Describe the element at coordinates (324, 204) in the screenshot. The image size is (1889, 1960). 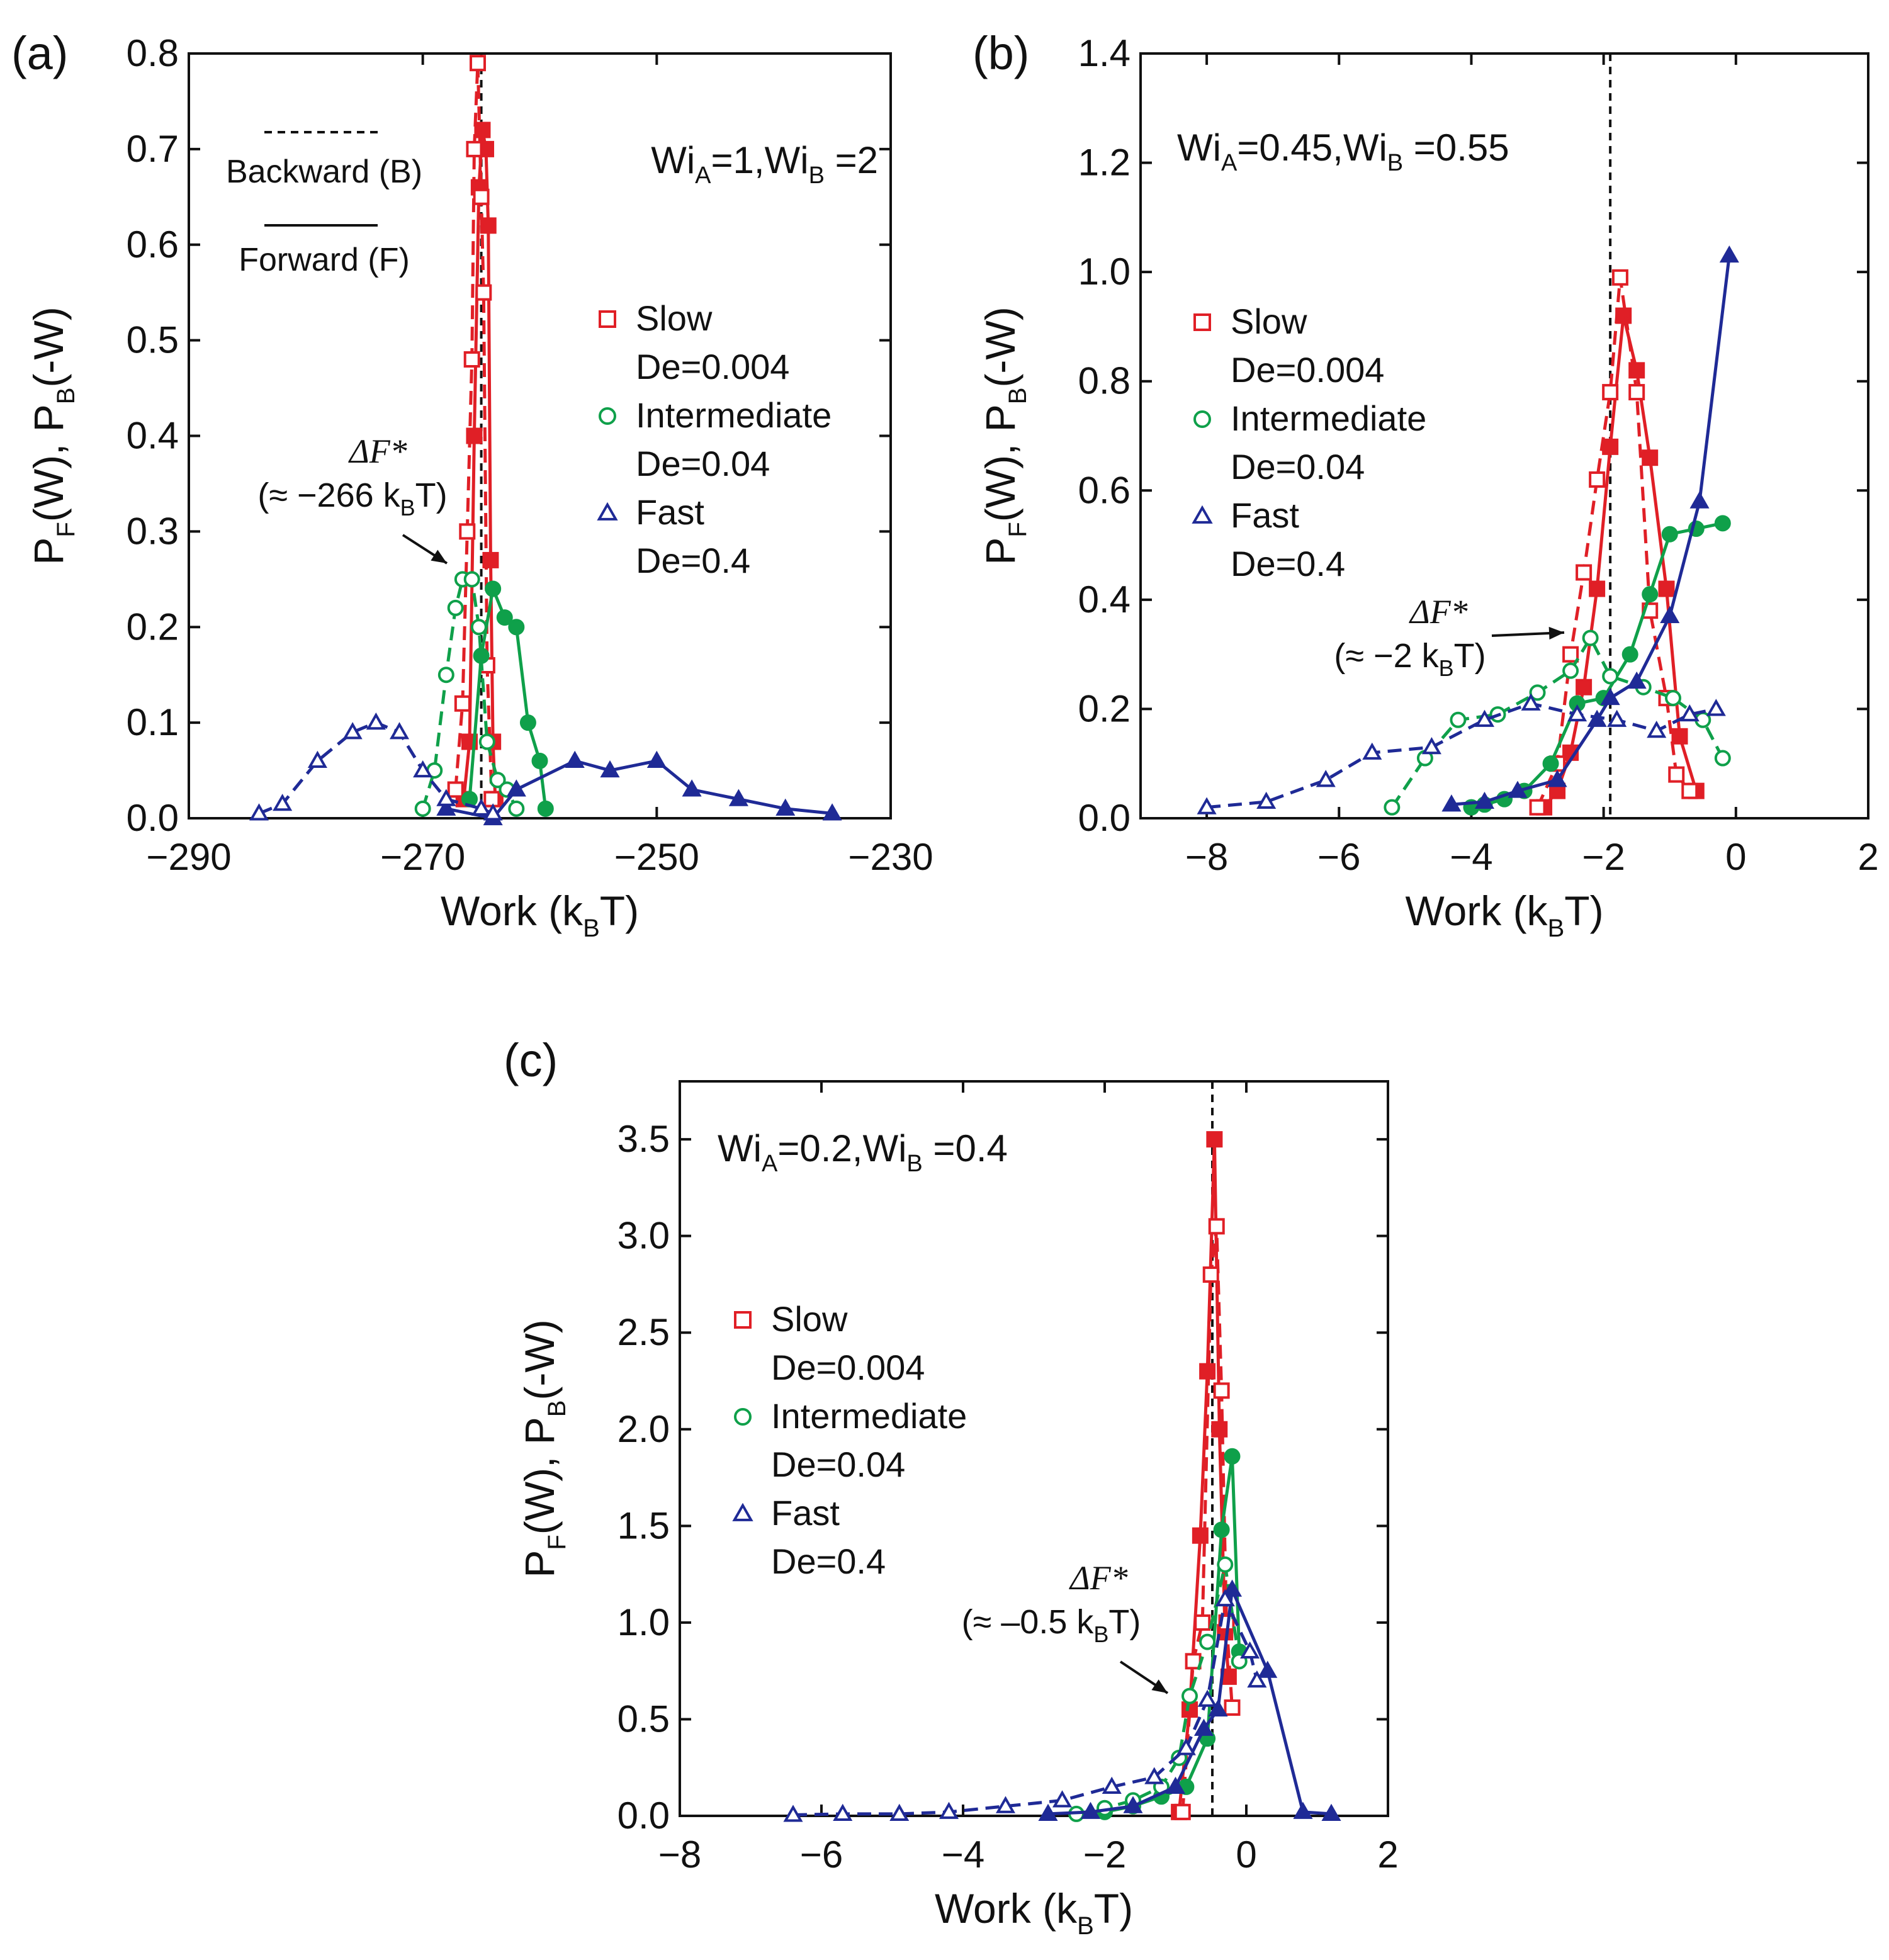
I see `style-legend: Backward (B) Forward (F)` at that location.